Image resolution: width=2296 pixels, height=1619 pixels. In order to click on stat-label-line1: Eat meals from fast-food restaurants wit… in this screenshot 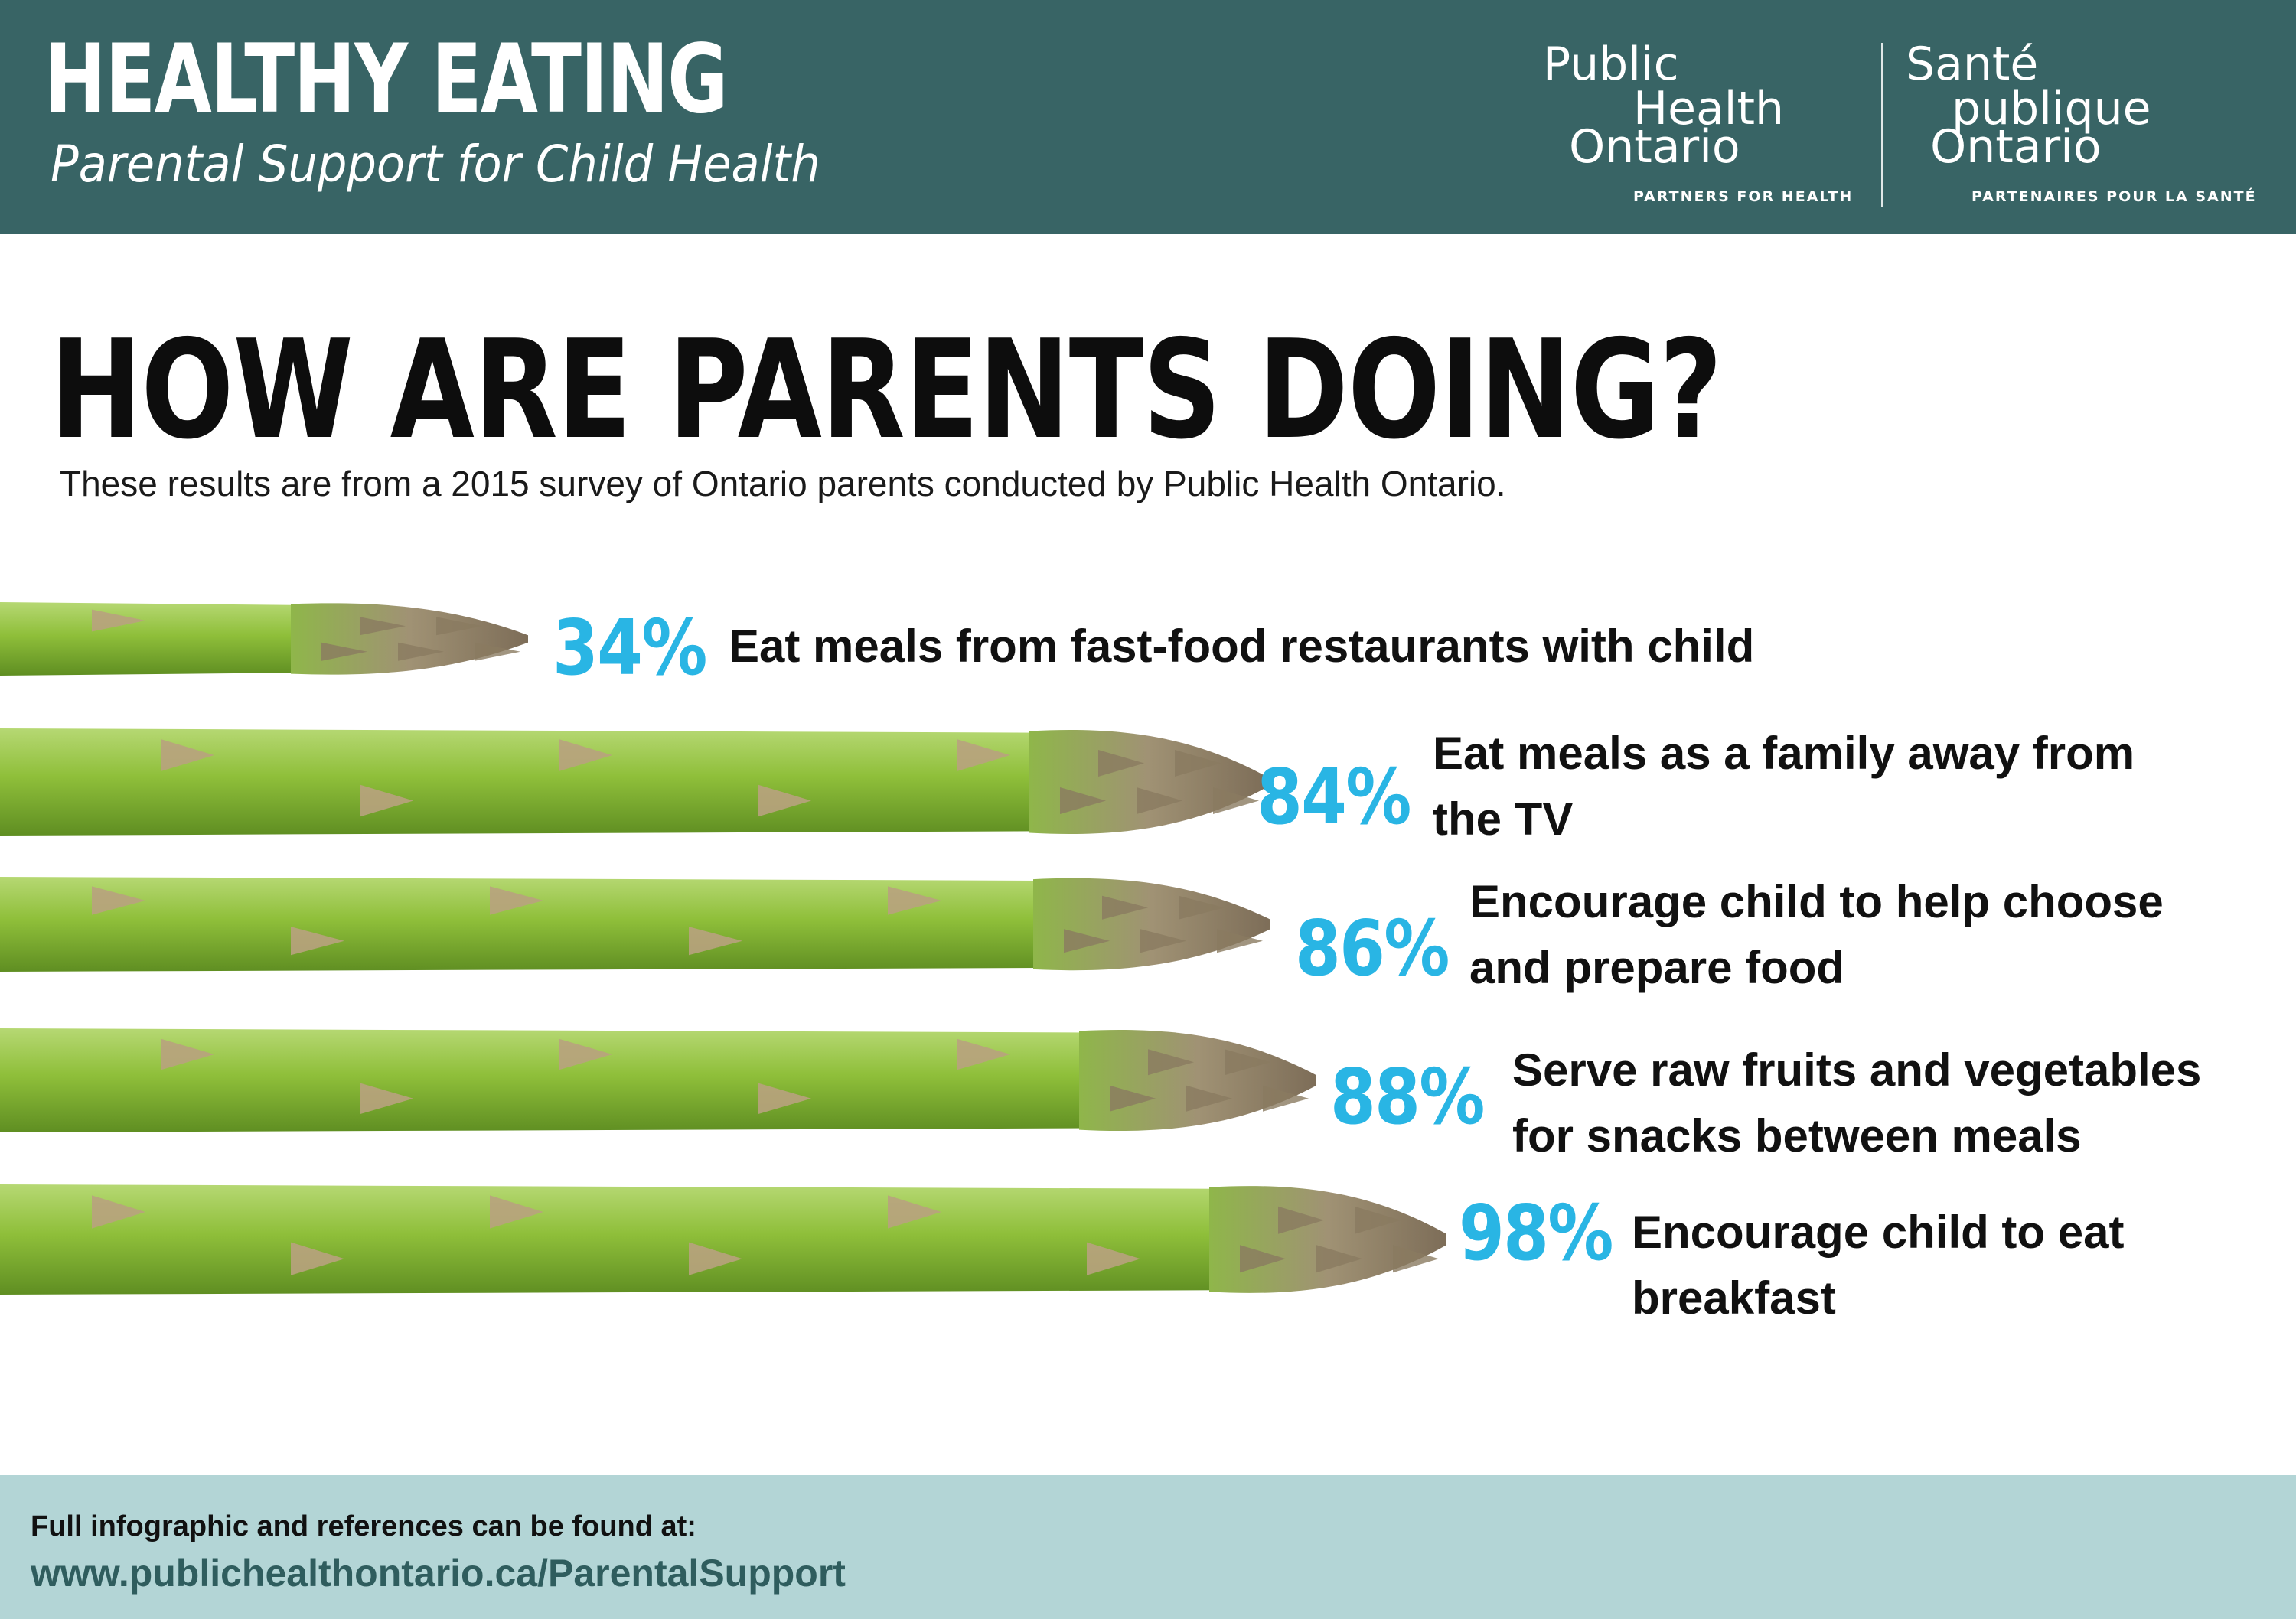, I will do `click(1242, 646)`.